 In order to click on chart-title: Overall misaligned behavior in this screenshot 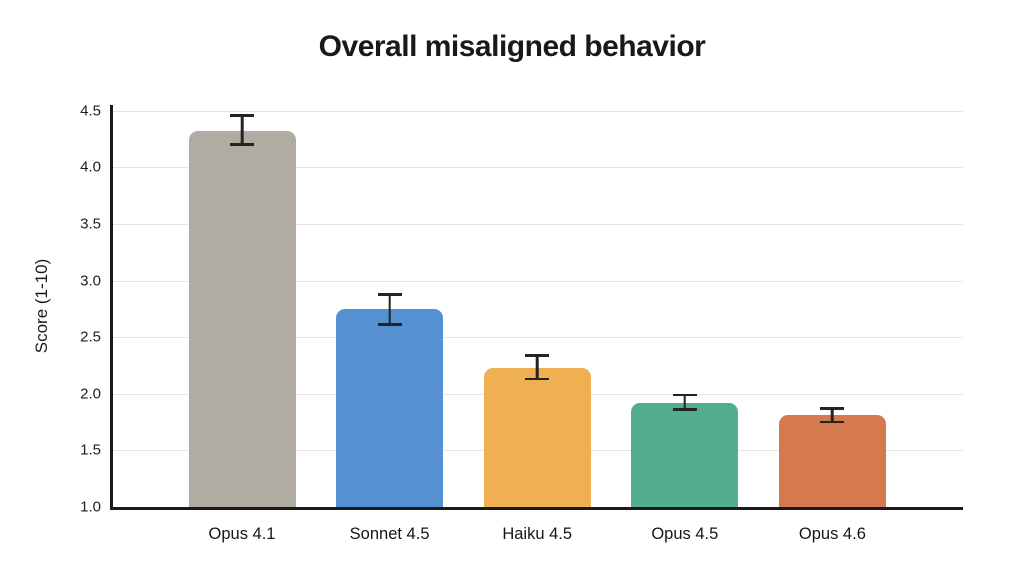, I will do `click(512, 46)`.